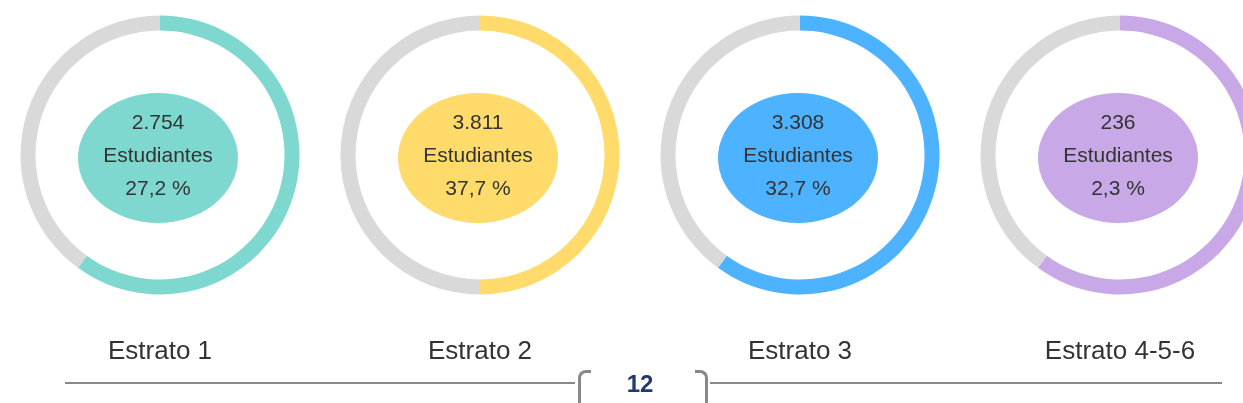  I want to click on text: 2,3 %, so click(1118, 188).